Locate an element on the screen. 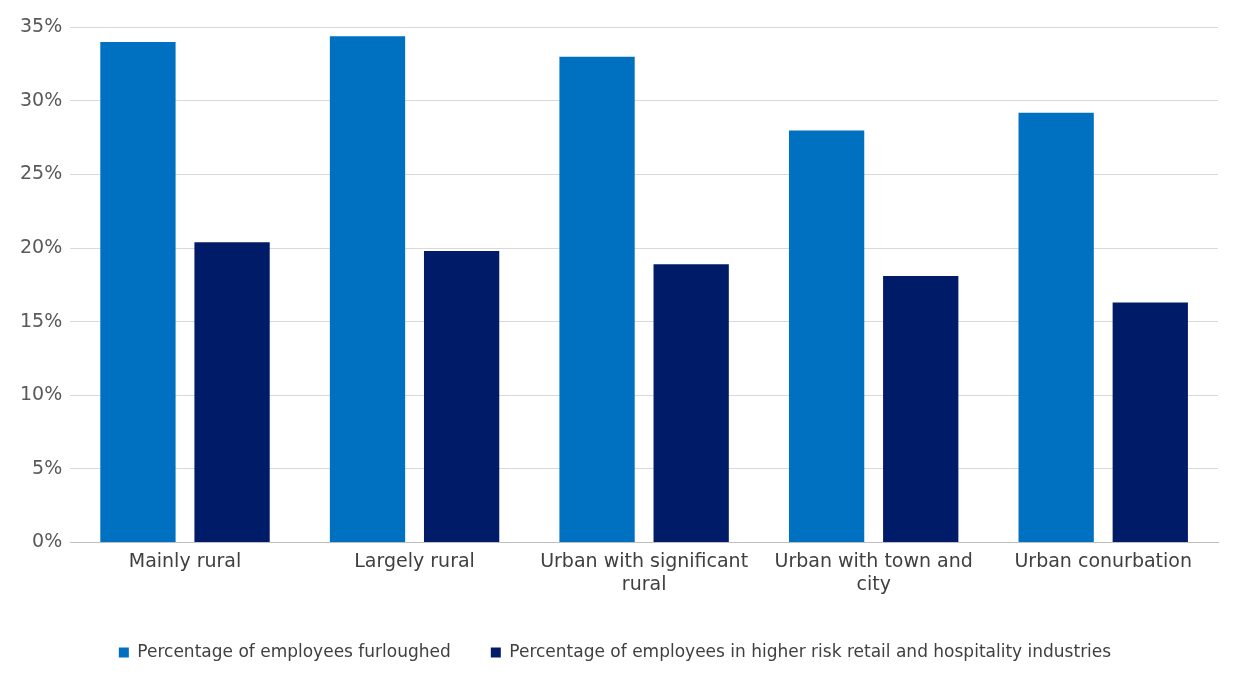 Image resolution: width=1236 pixels, height=683 pixels. x-tick-label: Urban conurbation is located at coordinates (1103, 559).